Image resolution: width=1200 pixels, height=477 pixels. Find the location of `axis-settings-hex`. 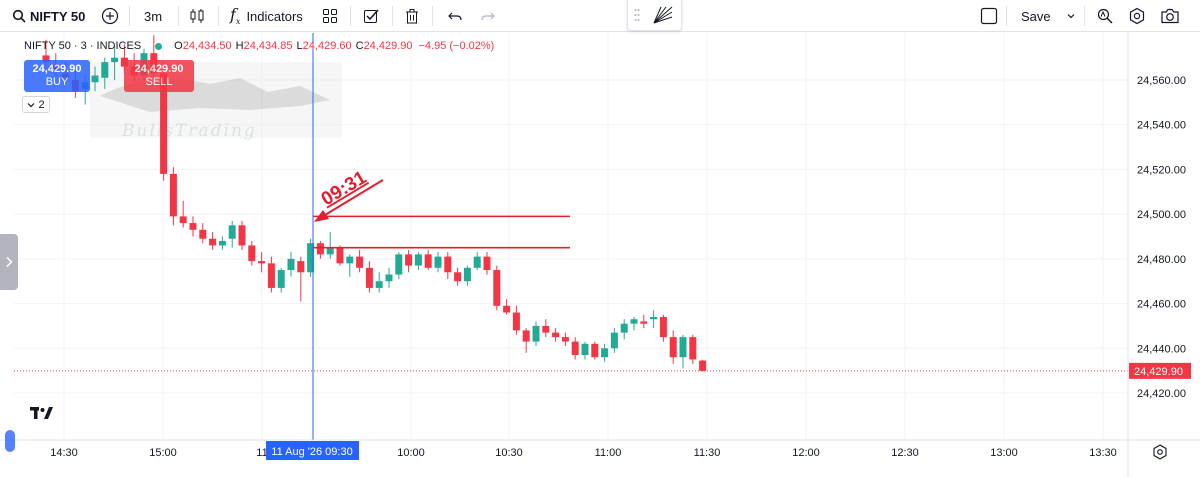

axis-settings-hex is located at coordinates (1160, 452).